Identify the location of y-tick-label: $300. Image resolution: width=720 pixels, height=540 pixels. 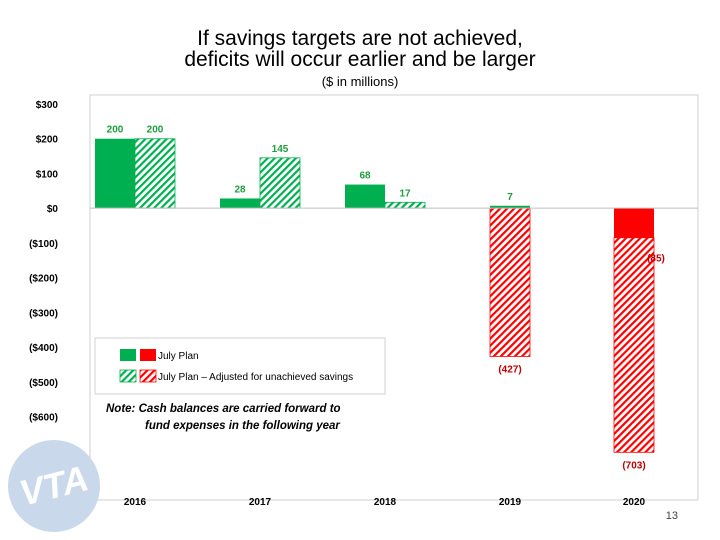
(47, 105).